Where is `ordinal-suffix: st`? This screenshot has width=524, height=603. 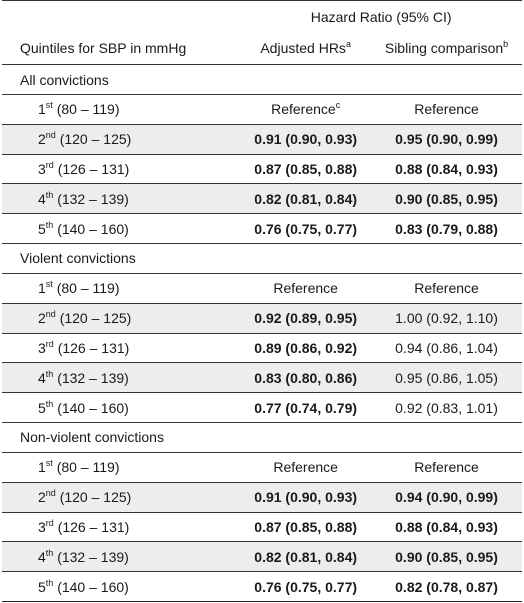
ordinal-suffix: st is located at coordinates (49, 463).